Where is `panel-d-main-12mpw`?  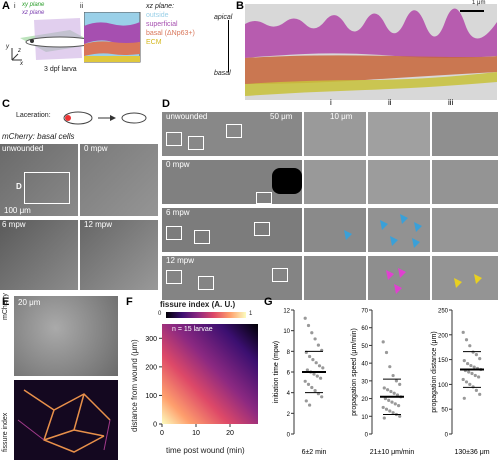
panel-d-main-12mpw is located at coordinates (232, 278).